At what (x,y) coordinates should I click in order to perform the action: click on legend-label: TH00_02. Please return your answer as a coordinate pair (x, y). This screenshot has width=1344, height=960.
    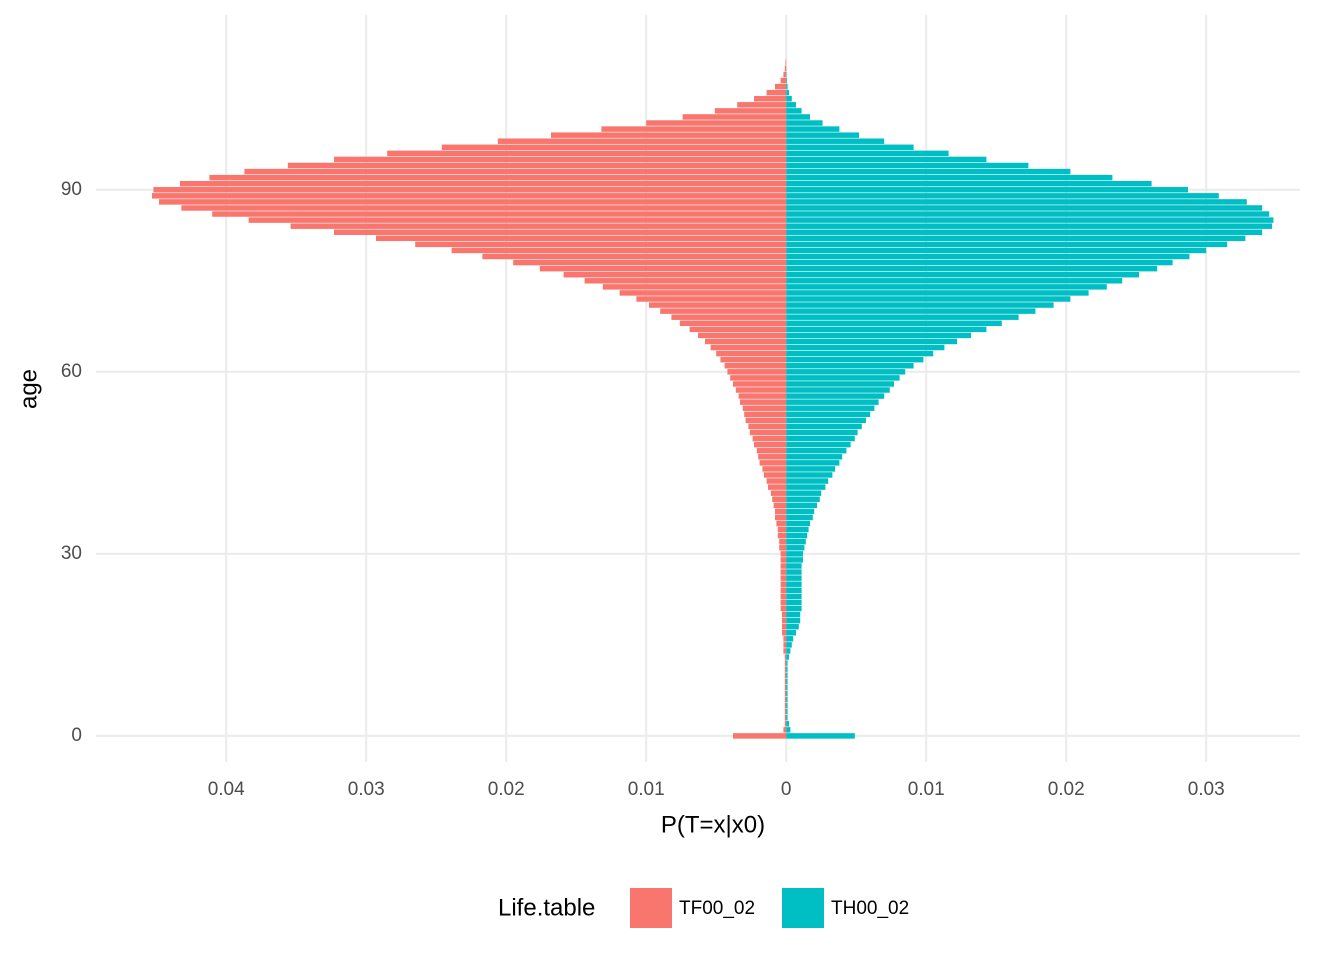
    Looking at the image, I should click on (870, 908).